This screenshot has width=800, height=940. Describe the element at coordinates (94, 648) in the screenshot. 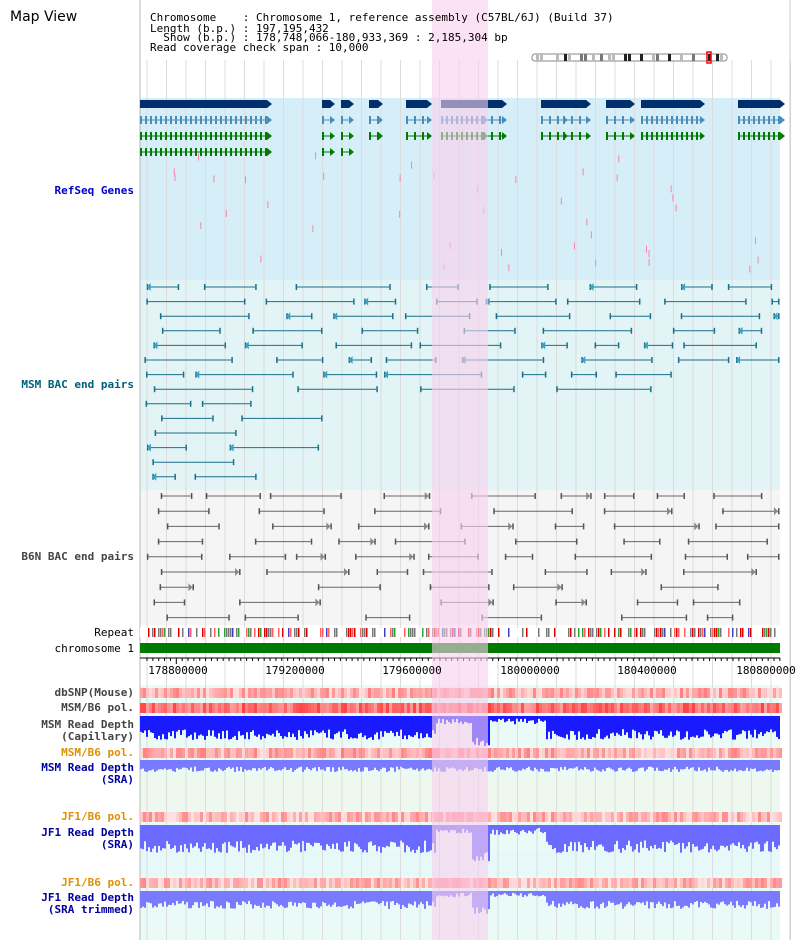

I see `chromosome-track-label: chromosome 1` at that location.